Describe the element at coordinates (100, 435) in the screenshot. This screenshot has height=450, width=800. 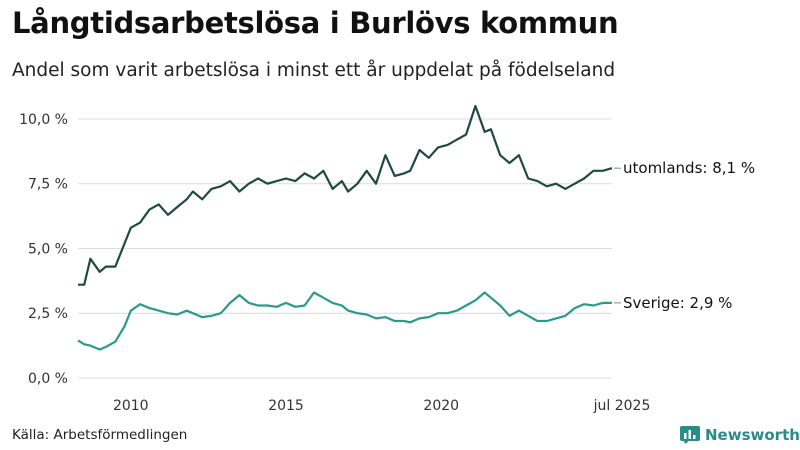
I see `source-note: Källa: Arbetsförmedlingen` at that location.